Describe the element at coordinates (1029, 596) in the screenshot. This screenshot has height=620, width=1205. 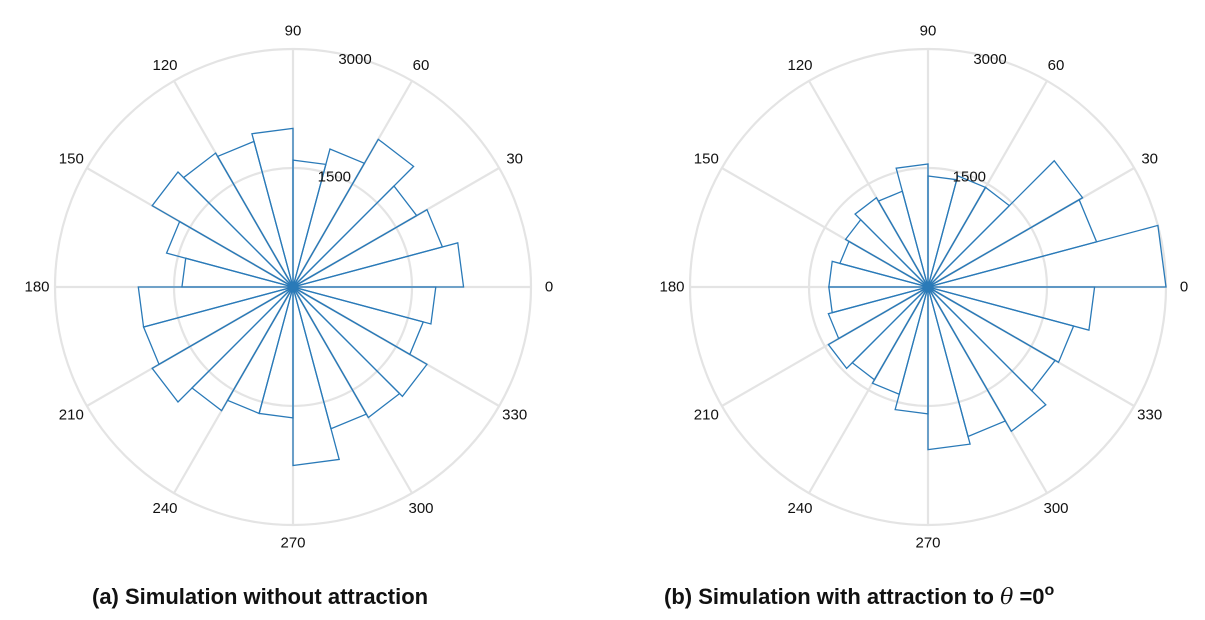
I see `caption-b-suffix: =0` at that location.